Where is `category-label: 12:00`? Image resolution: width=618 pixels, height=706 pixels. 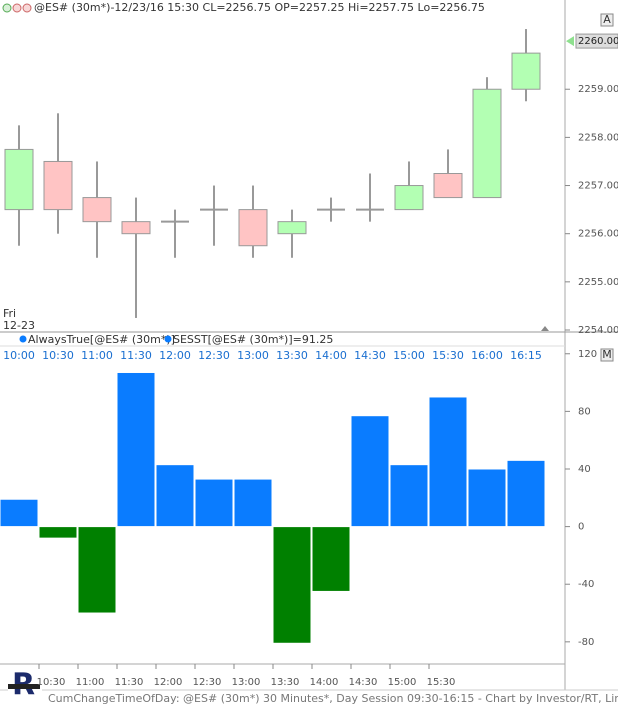 category-label: 12:00 is located at coordinates (175, 355).